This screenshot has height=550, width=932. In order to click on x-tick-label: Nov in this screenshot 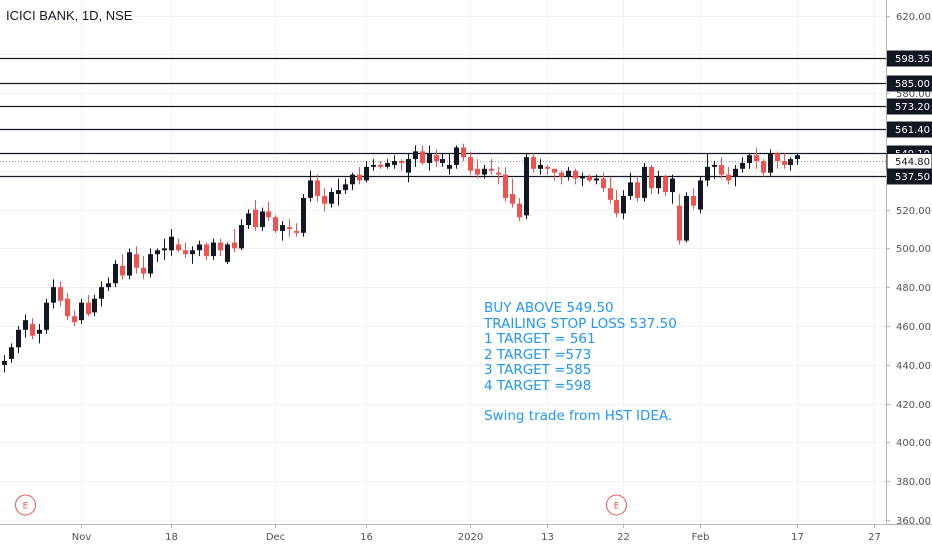, I will do `click(82, 537)`.